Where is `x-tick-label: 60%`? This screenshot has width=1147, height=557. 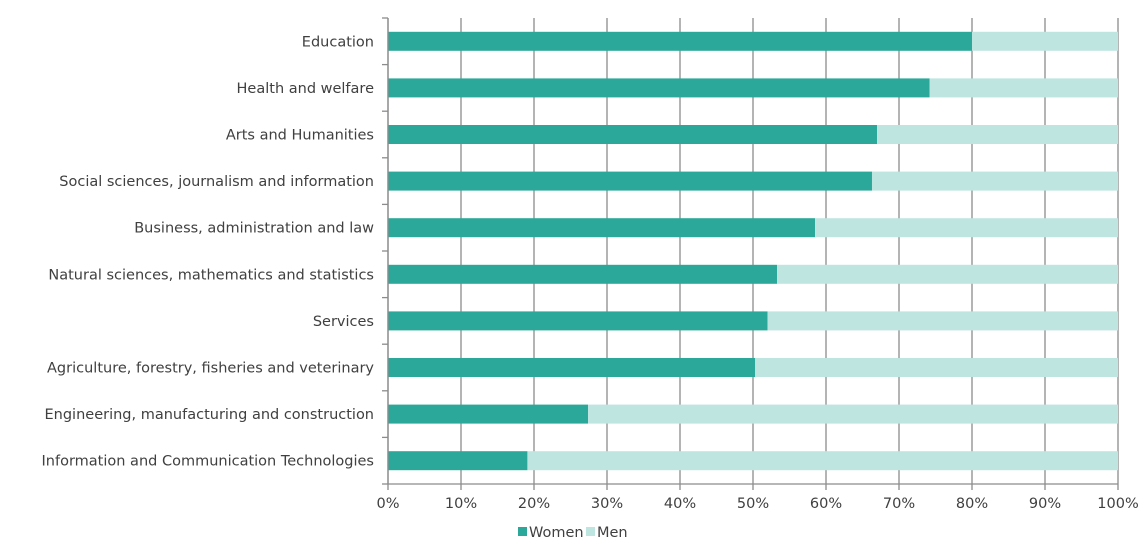
x-tick-label: 60% is located at coordinates (826, 504).